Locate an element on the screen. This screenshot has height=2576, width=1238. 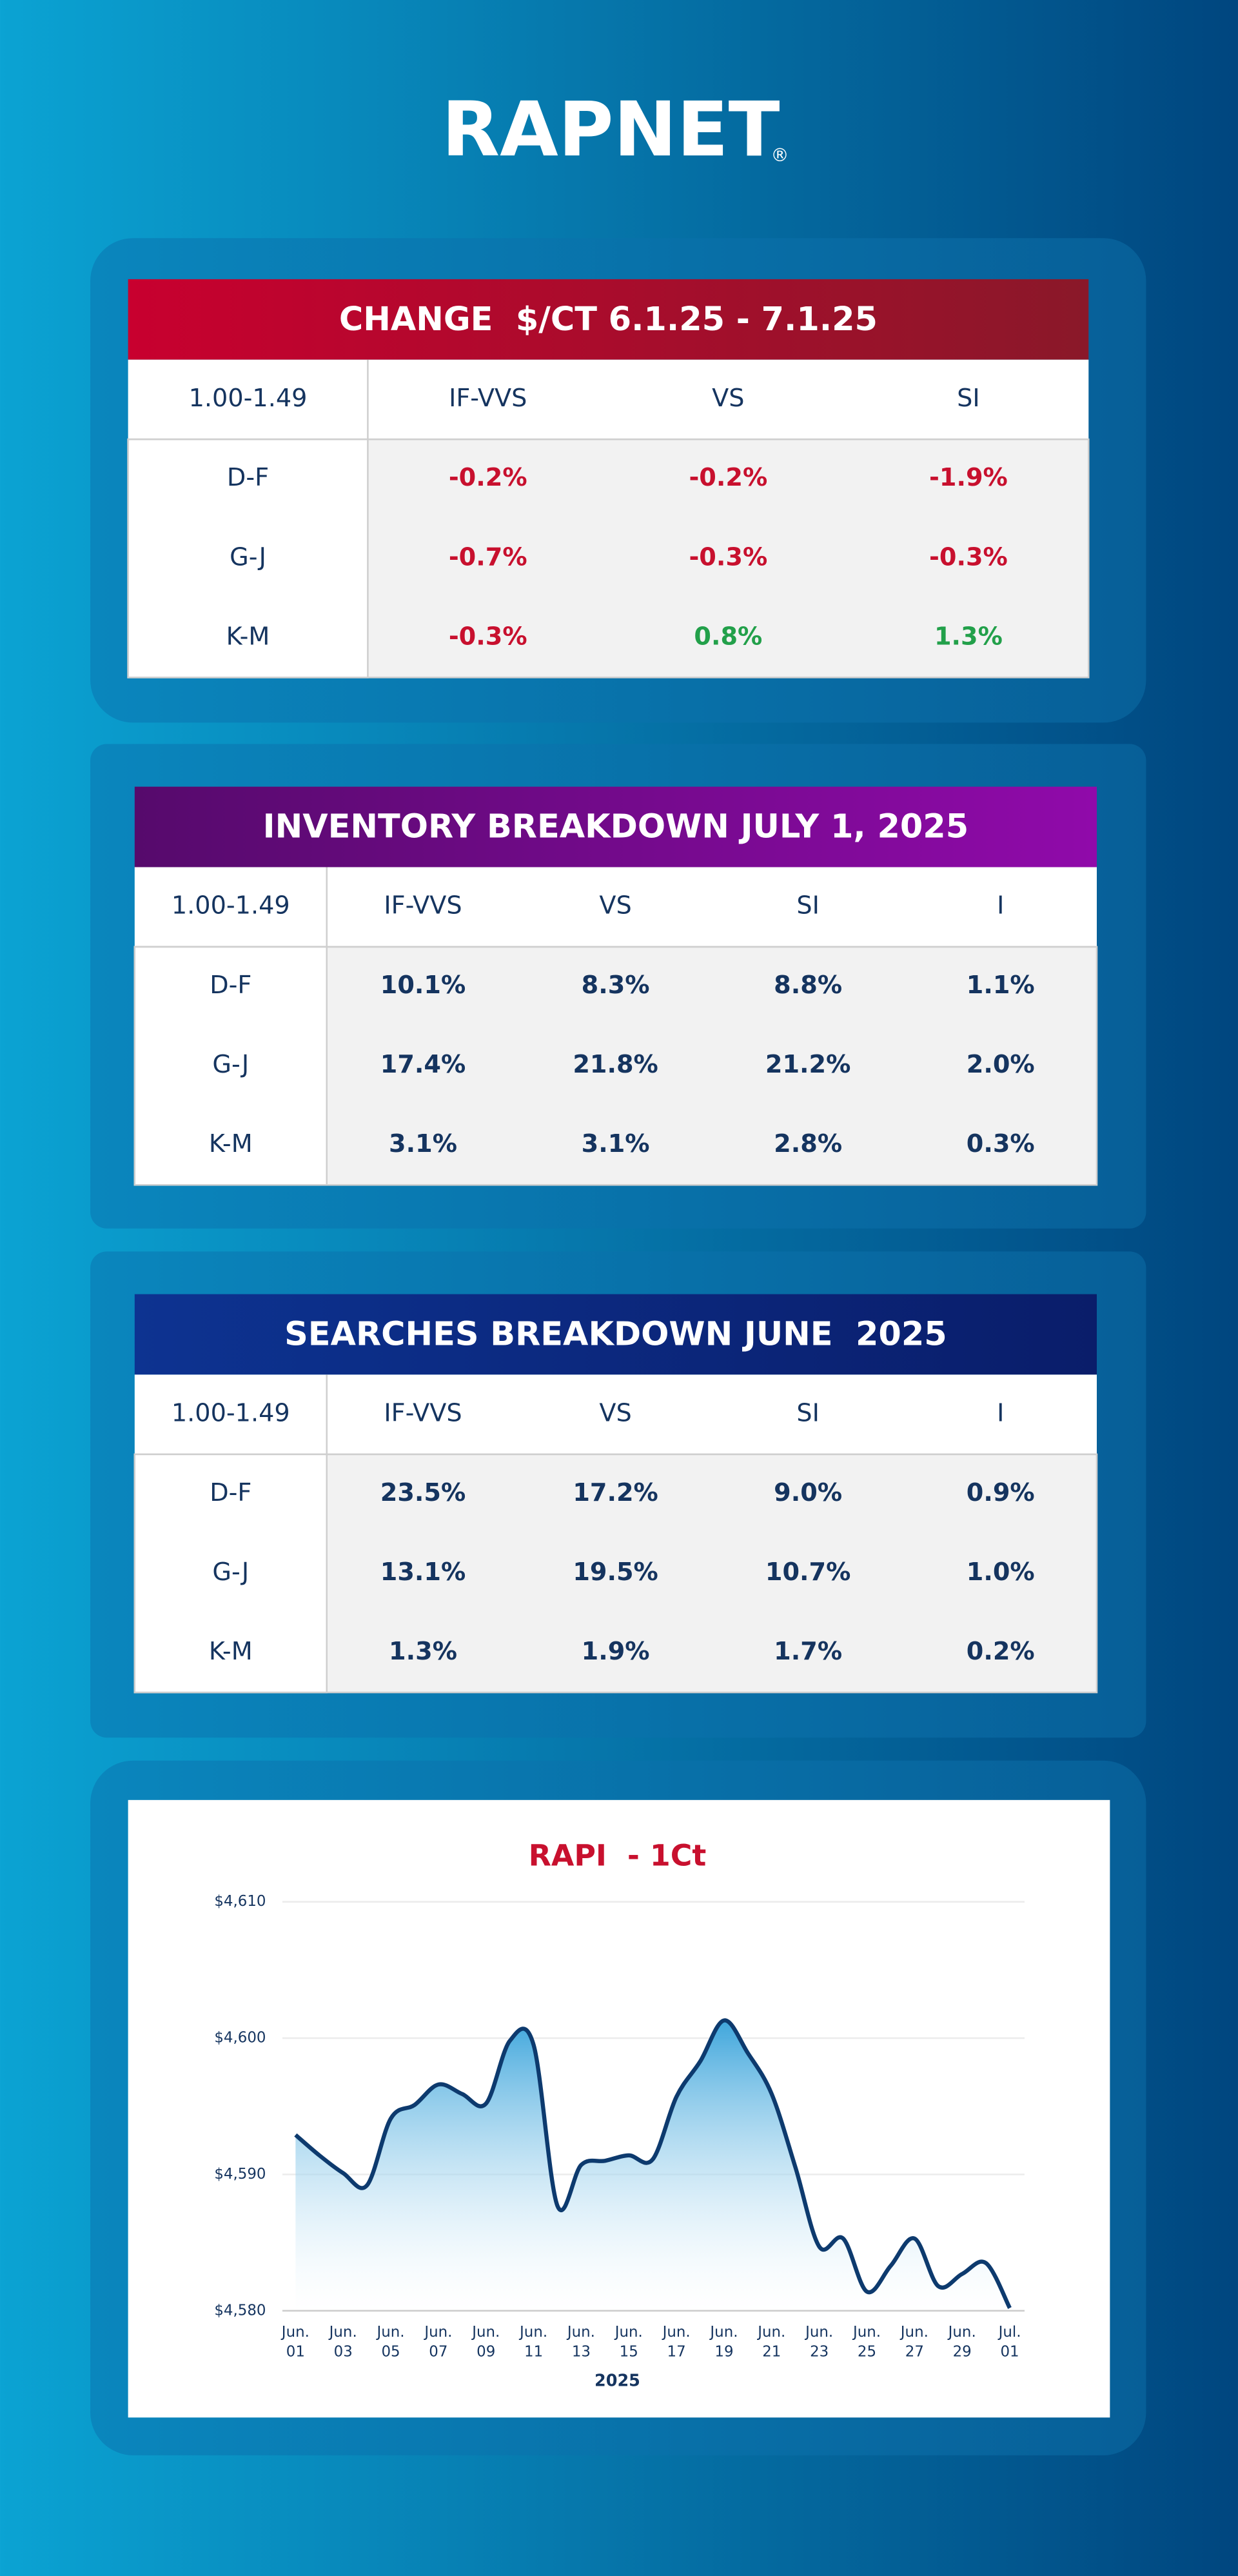
y-tick-label: $4,590 is located at coordinates (240, 2174).